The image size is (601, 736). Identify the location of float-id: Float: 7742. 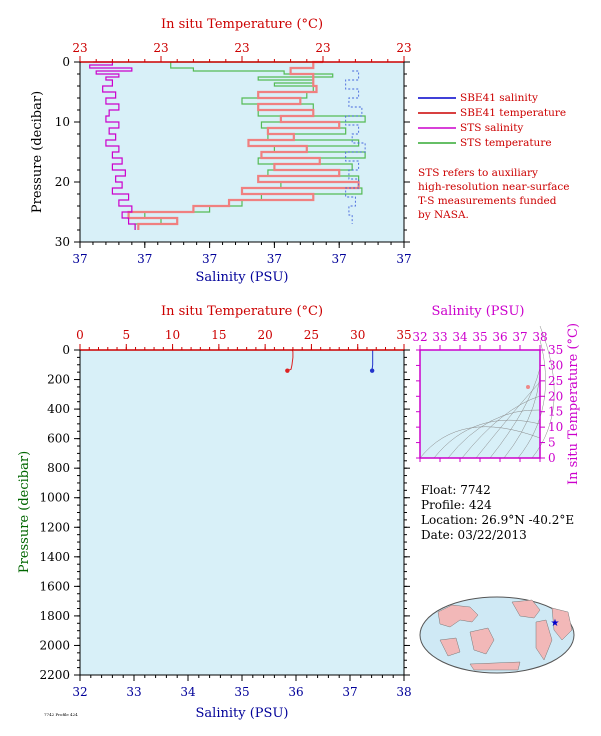
(456, 490).